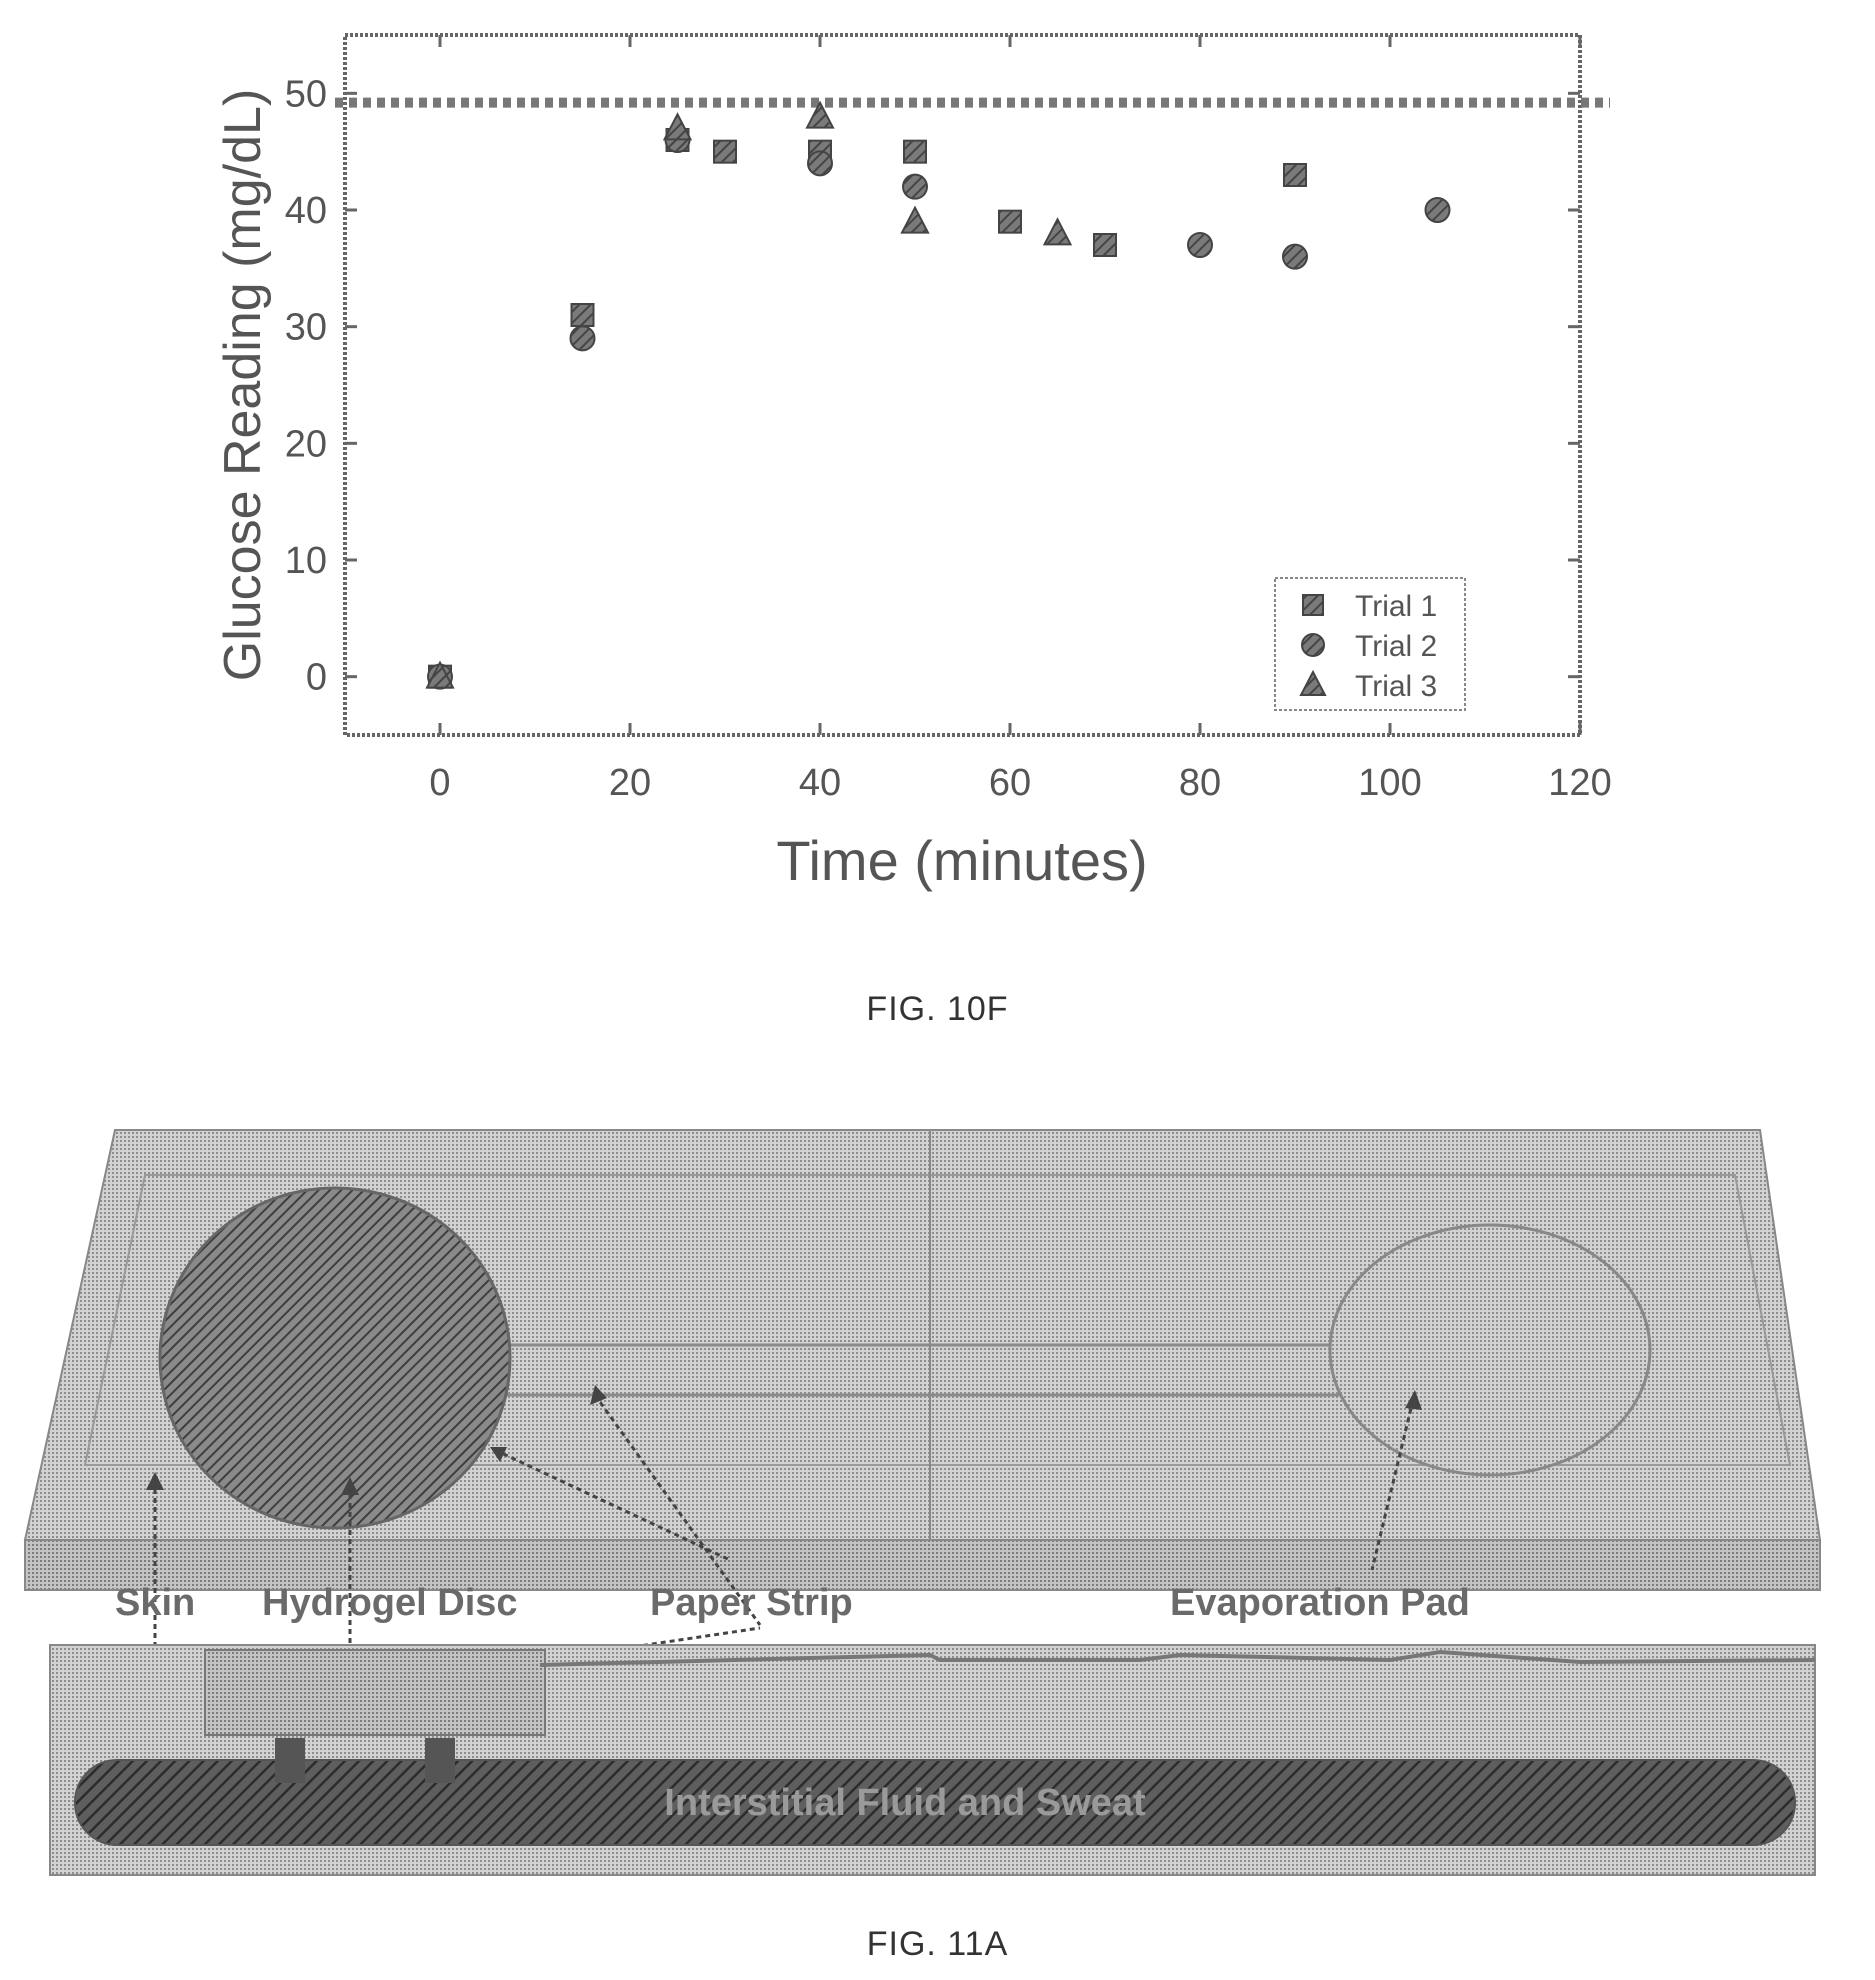 The width and height of the screenshot is (1875, 1980). I want to click on y-tick-label: 20, so click(306, 444).